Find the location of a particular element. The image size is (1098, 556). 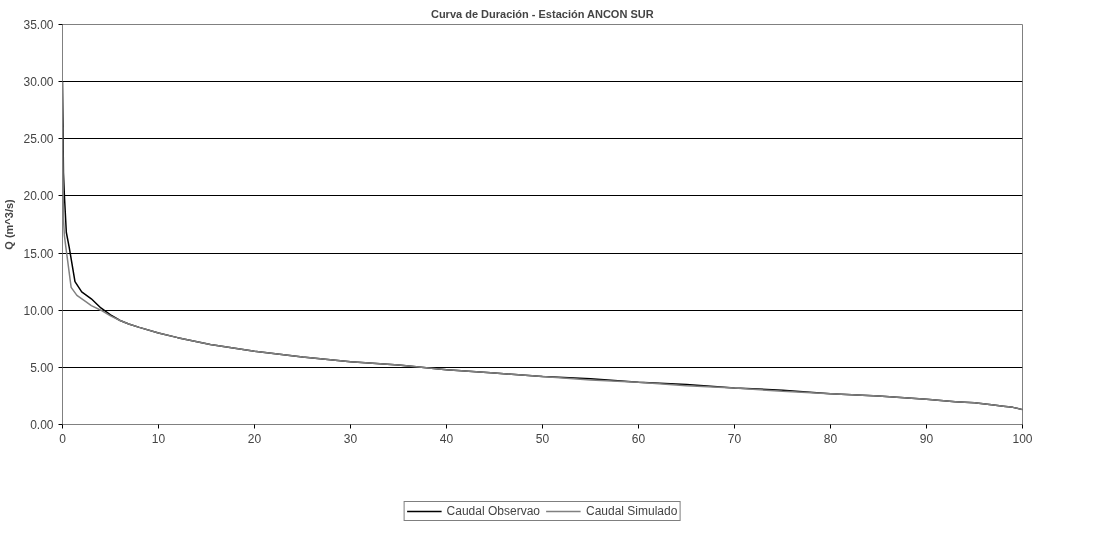

y-tick-label: 5.00 is located at coordinates (42, 367).